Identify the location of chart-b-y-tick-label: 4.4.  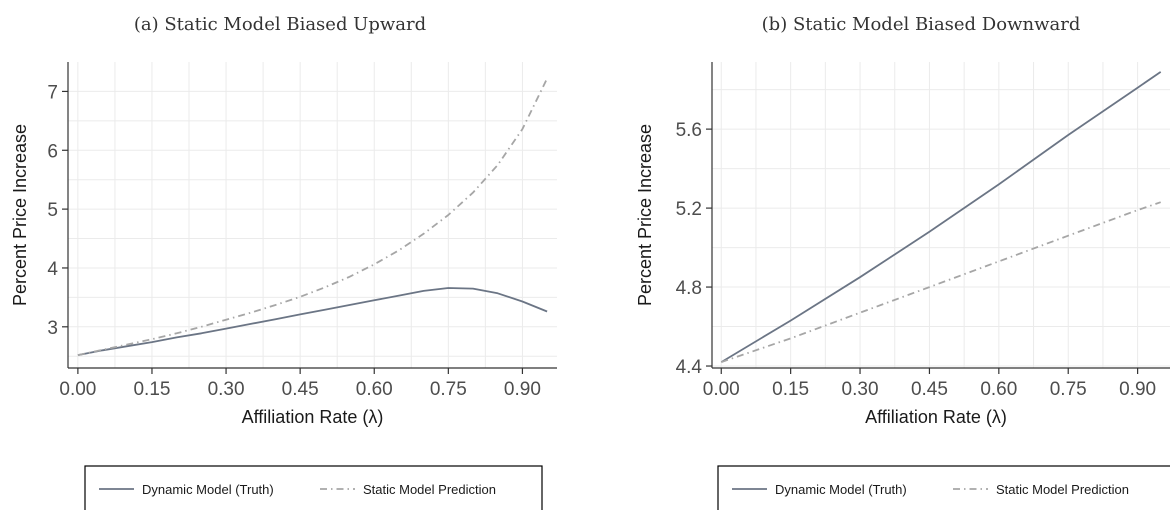
(689, 367).